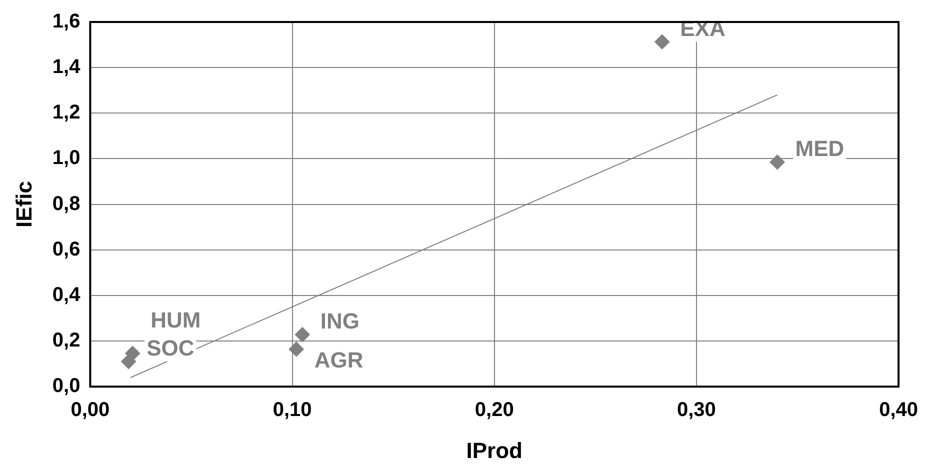 The height and width of the screenshot is (473, 930). Describe the element at coordinates (339, 359) in the screenshot. I see `series-label: AGR` at that location.